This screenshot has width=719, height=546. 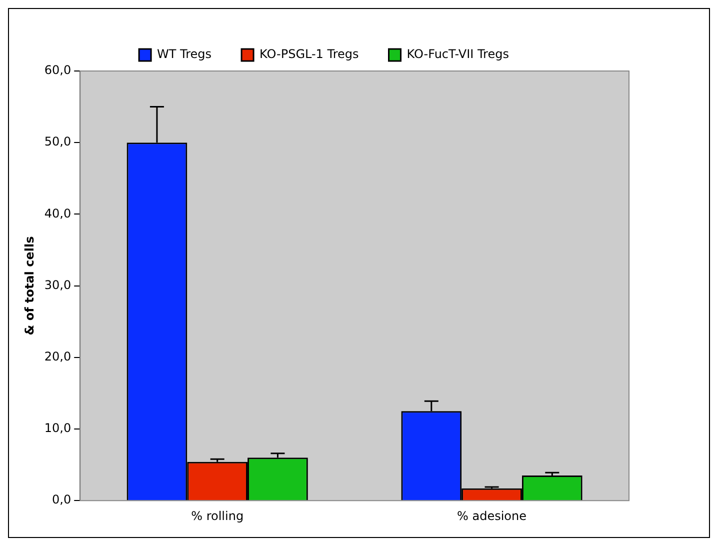 I want to click on y-tick-label: 50,0, so click(x=58, y=141).